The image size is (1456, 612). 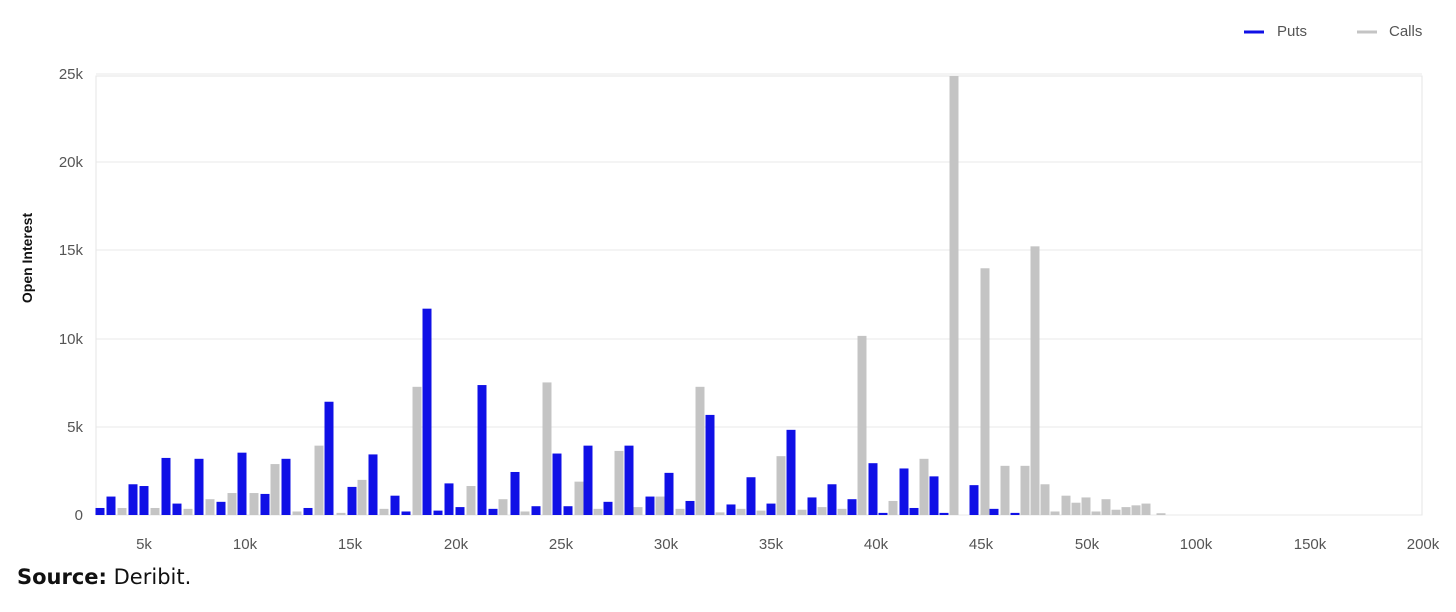 I want to click on x-tick-label: 45k, so click(x=981, y=544).